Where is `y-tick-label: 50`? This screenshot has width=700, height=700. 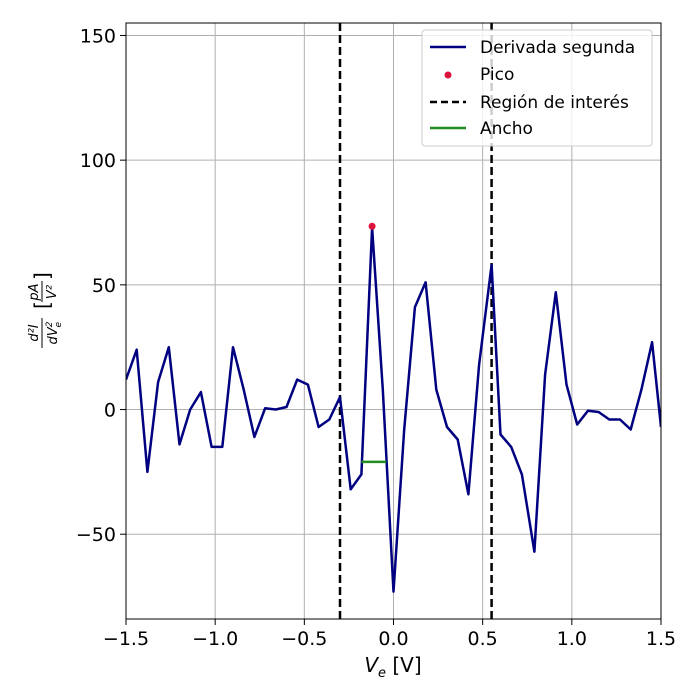
y-tick-label: 50 is located at coordinates (104, 286).